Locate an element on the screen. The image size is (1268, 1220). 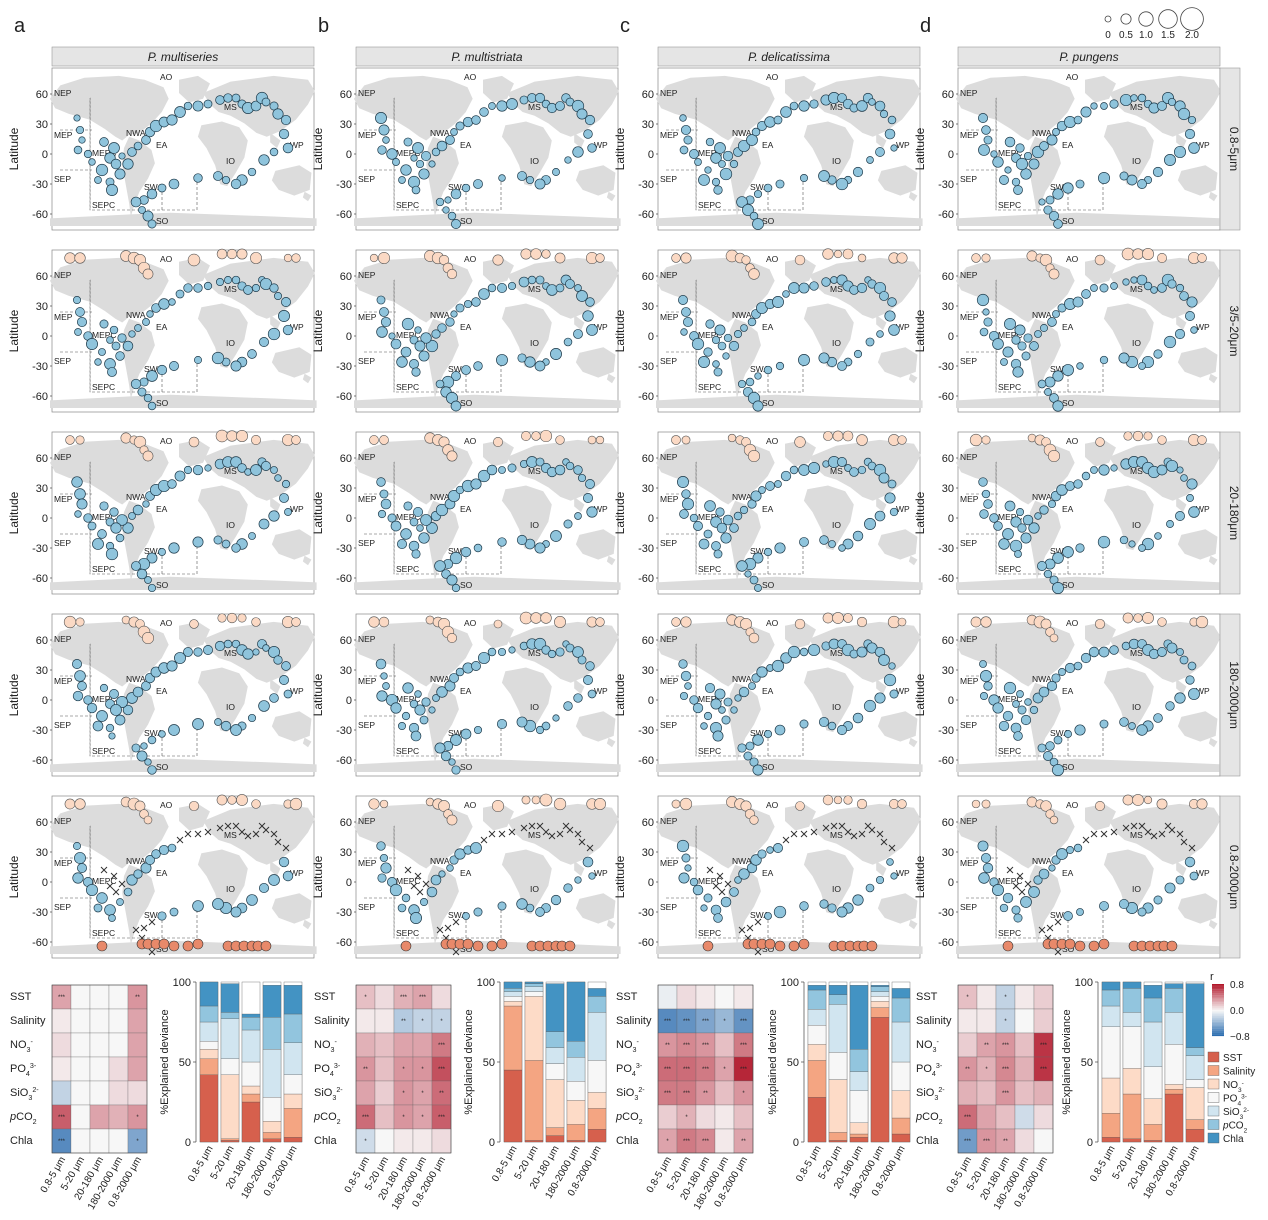
region-label-mepc: MEPC is located at coordinates (104, 699).